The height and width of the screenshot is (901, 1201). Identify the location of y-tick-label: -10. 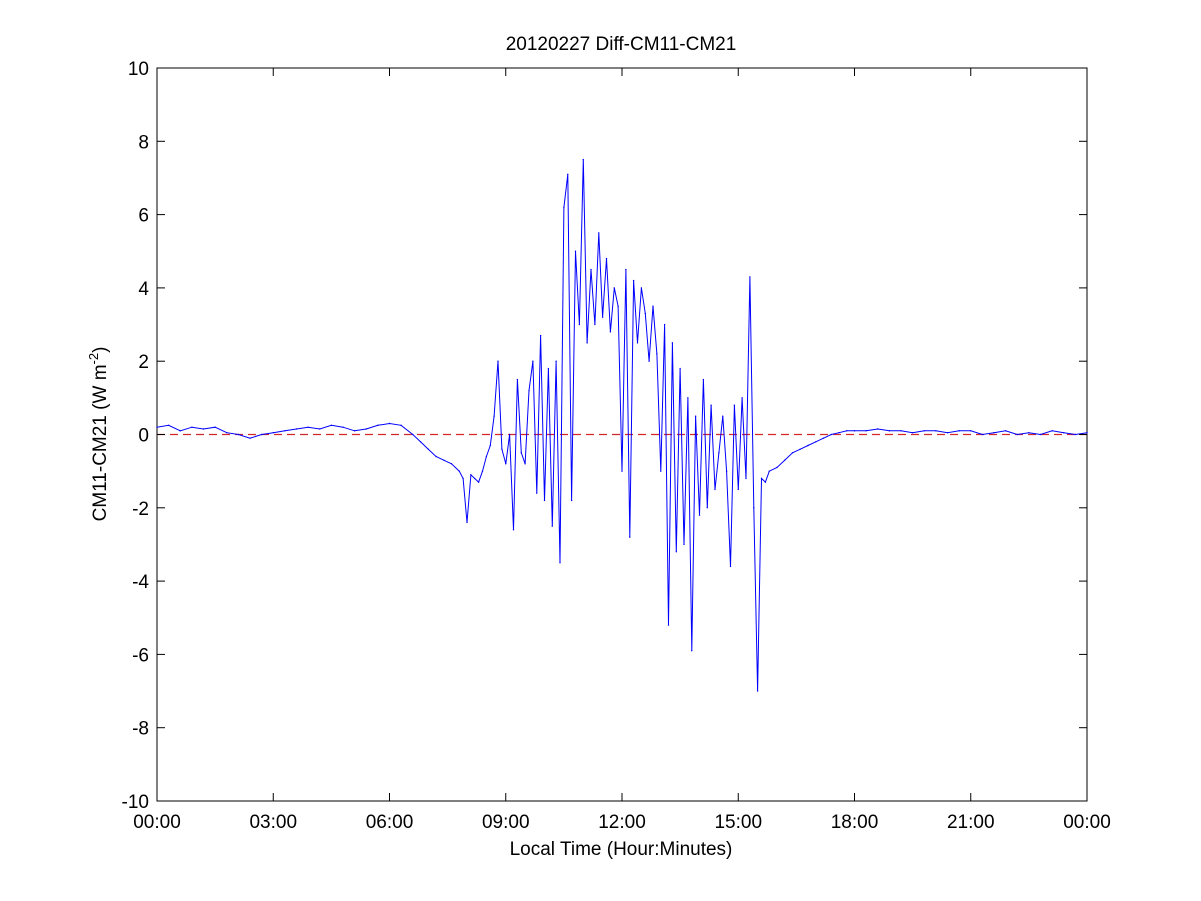
(135, 802).